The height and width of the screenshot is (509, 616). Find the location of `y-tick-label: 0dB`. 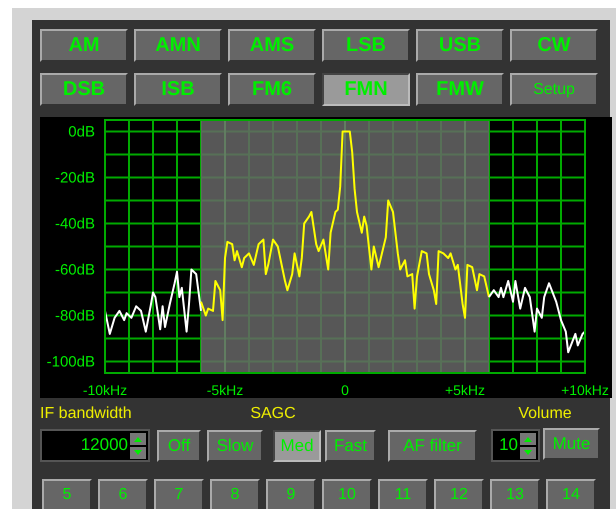

y-tick-label: 0dB is located at coordinates (81, 132).